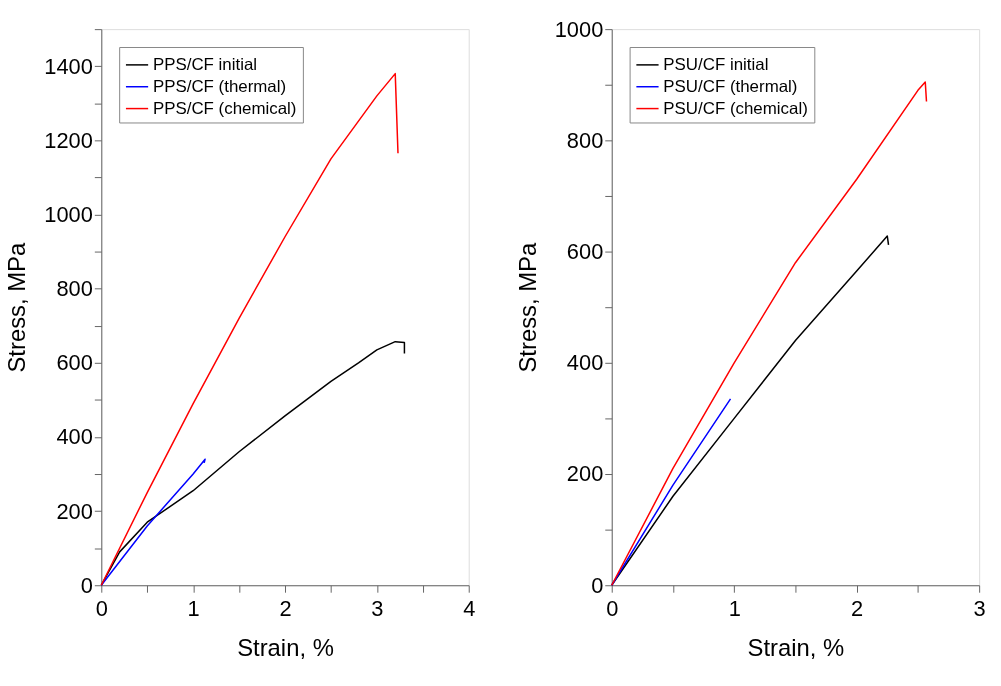 The image size is (1001, 686). What do you see at coordinates (224, 108) in the screenshot?
I see `legend-label: PPS/CF (chemical)` at bounding box center [224, 108].